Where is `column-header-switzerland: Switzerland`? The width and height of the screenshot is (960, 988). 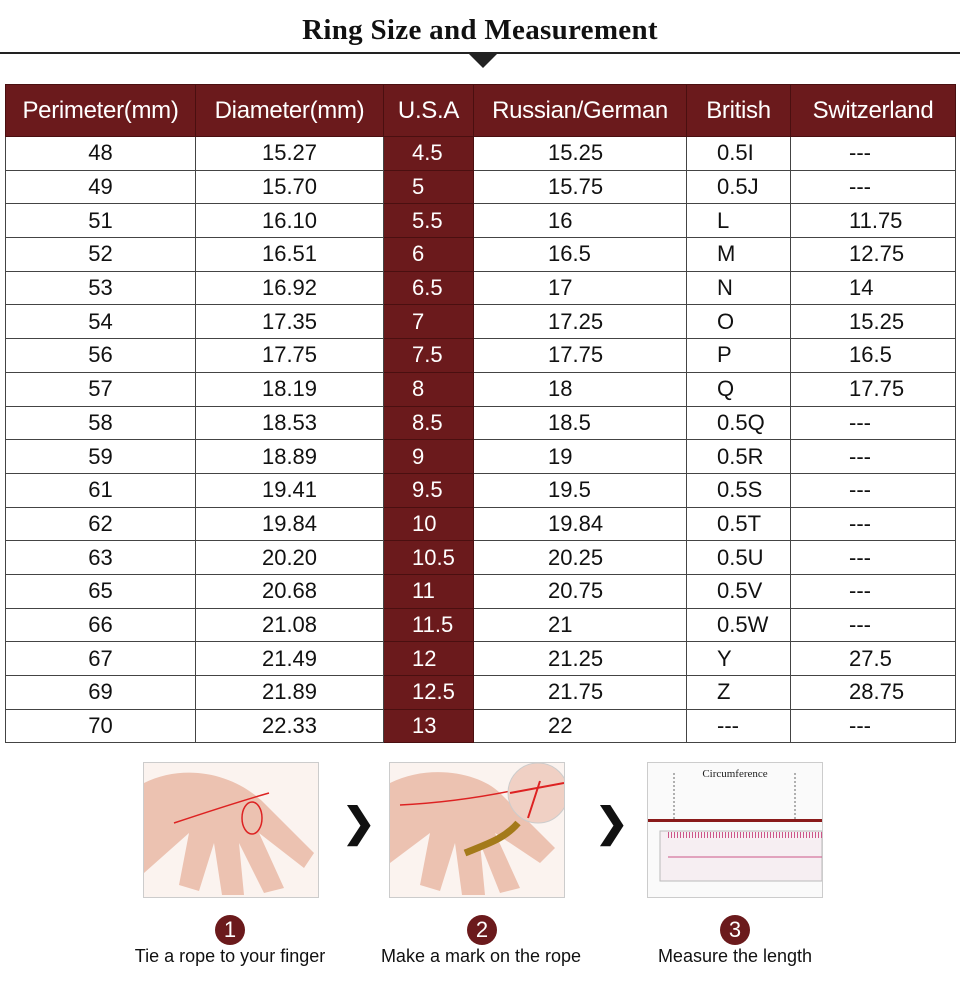
column-header-switzerland: Switzerland is located at coordinates (873, 110).